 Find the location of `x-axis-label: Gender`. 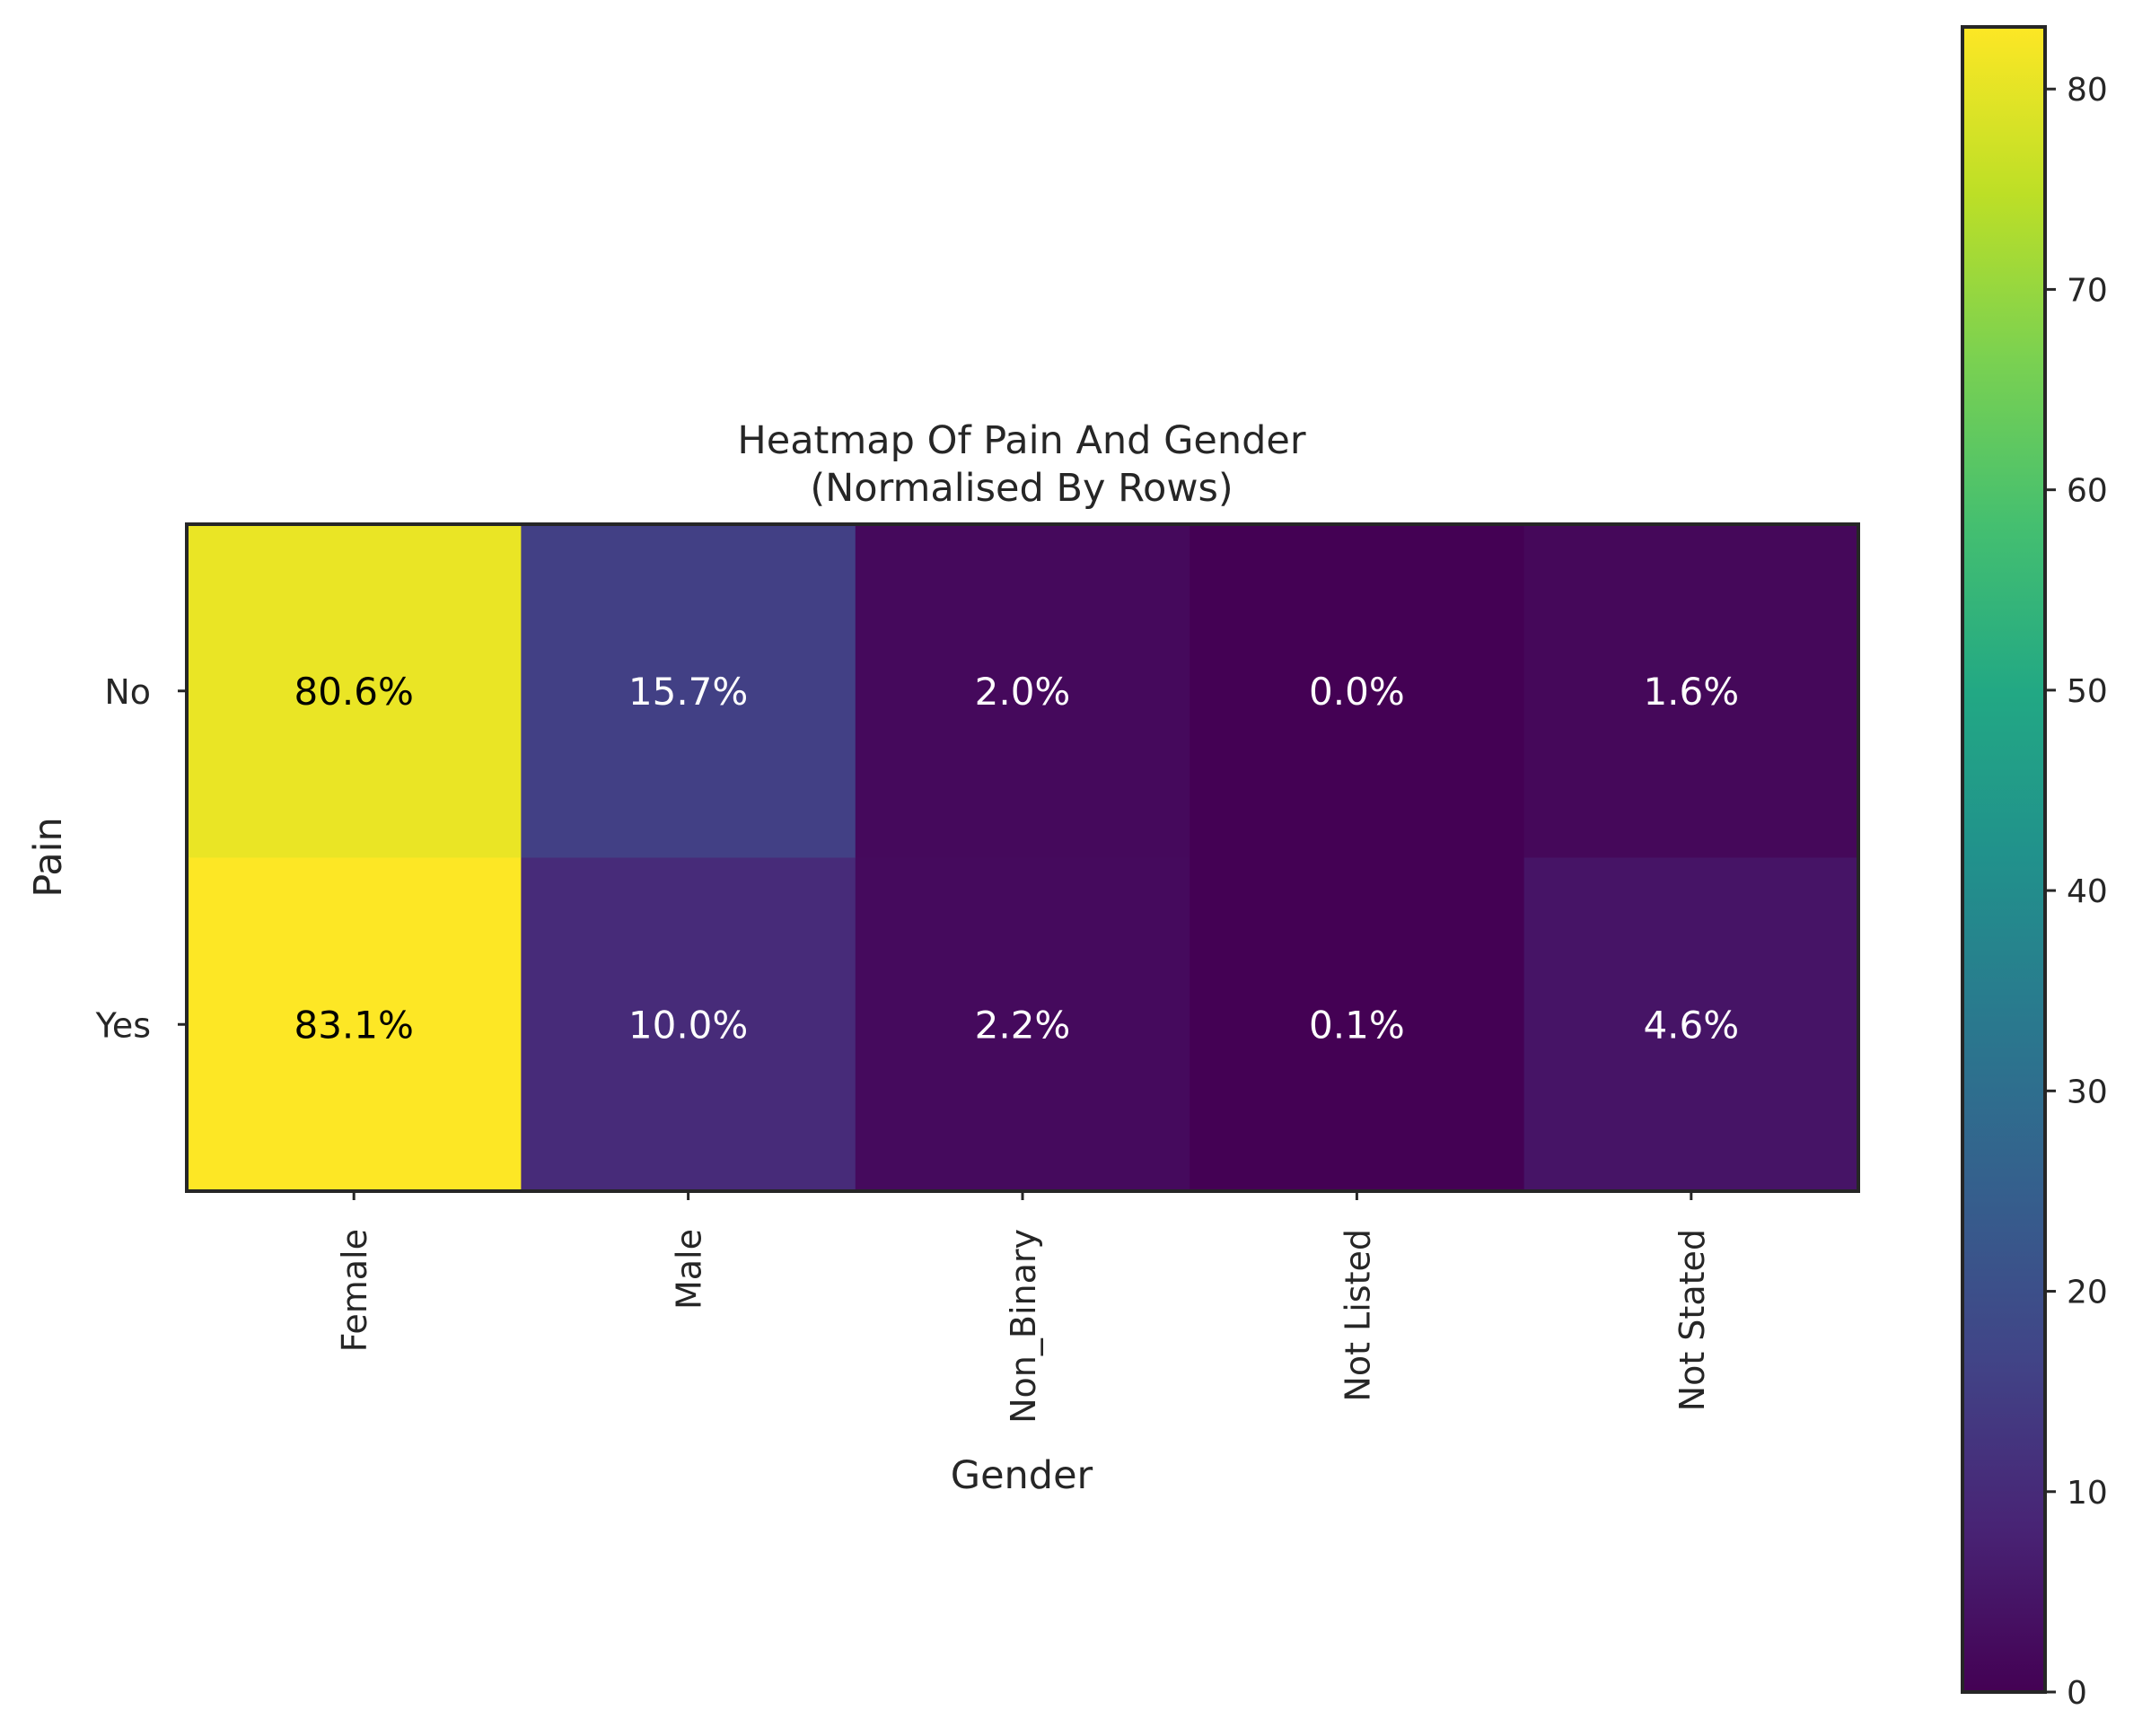

x-axis-label: Gender is located at coordinates (1022, 1476).